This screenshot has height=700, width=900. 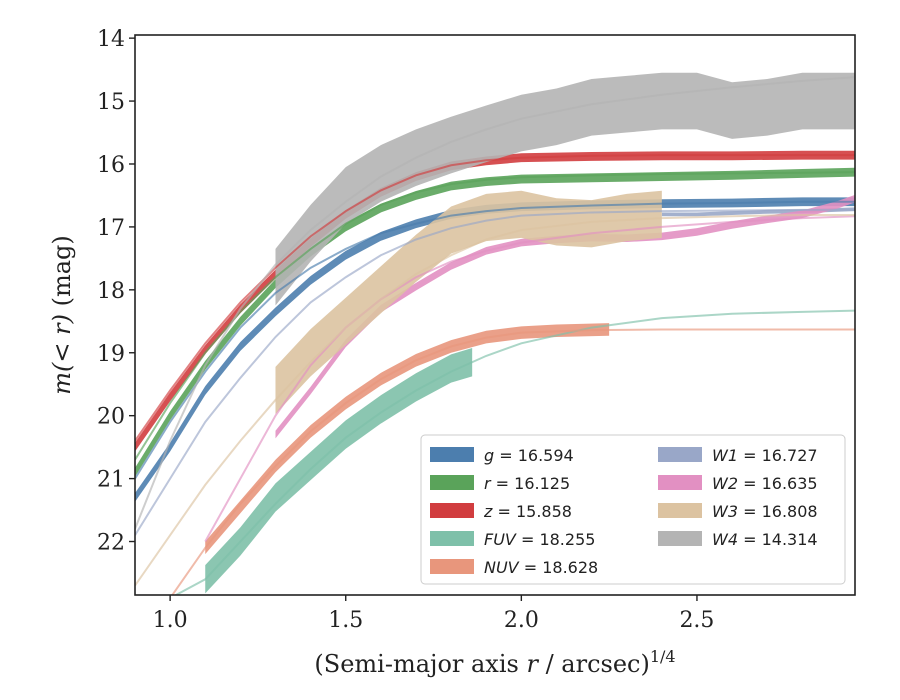 I want to click on legend-label-r: r = 16.125, so click(x=527, y=483).